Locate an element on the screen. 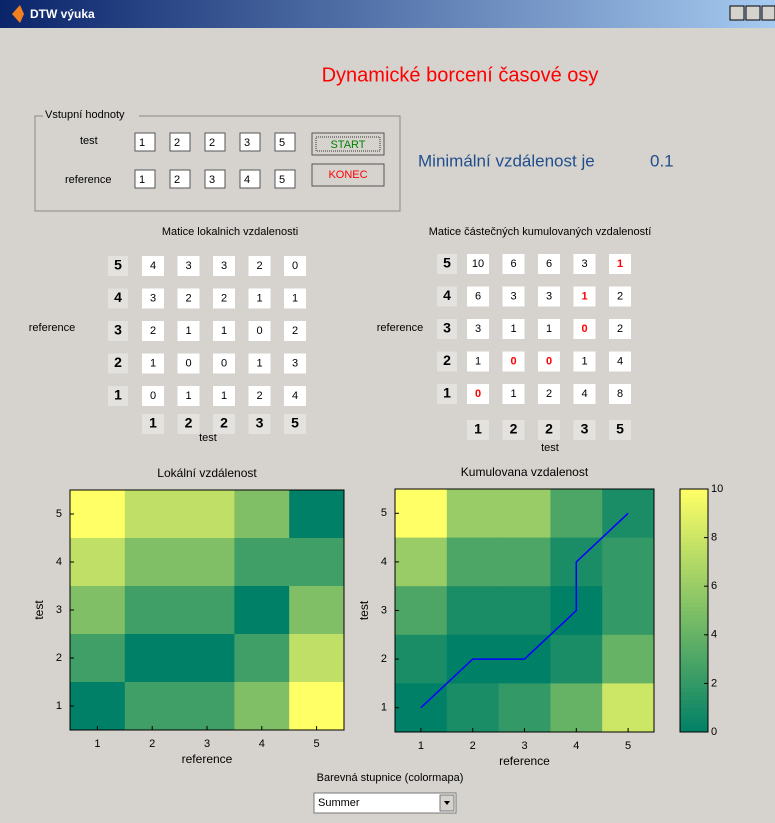 The image size is (775, 823). matrix-title: Matice lokalnich vzdalenosti is located at coordinates (230, 232).